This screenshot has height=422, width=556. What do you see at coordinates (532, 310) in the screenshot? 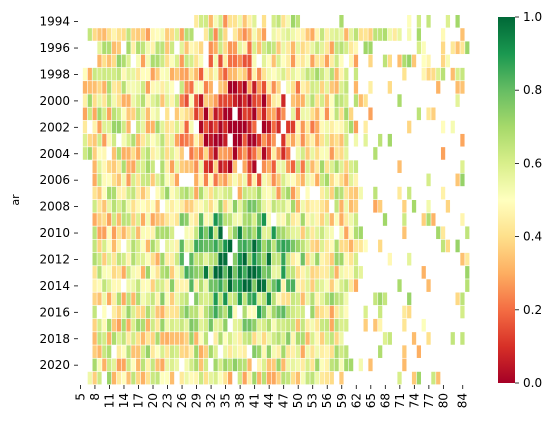
I see `colorbar-tick-label: 0.2` at bounding box center [532, 310].